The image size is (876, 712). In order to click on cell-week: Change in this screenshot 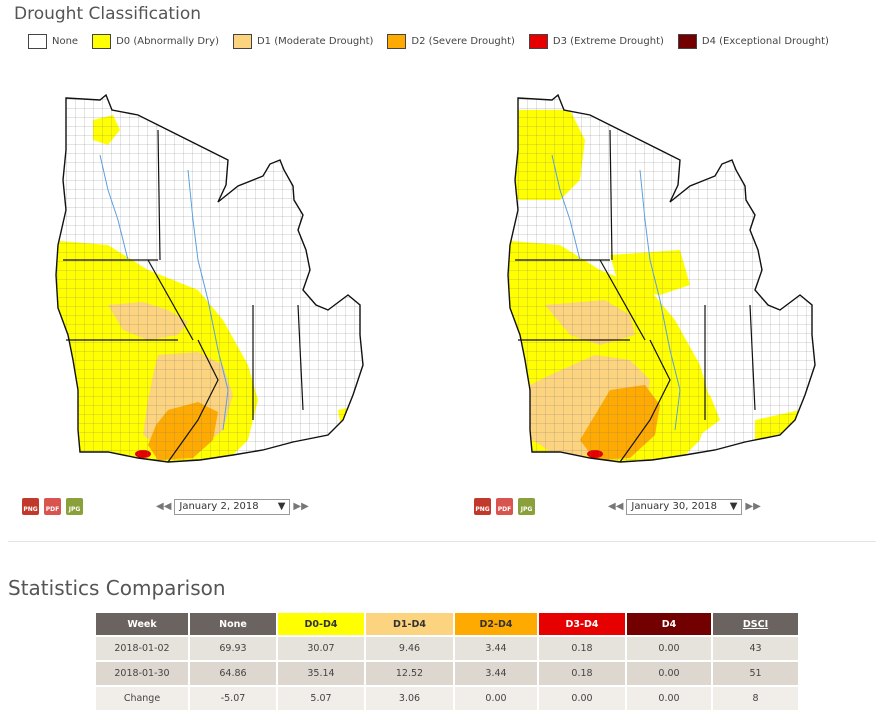, I will do `click(142, 697)`.